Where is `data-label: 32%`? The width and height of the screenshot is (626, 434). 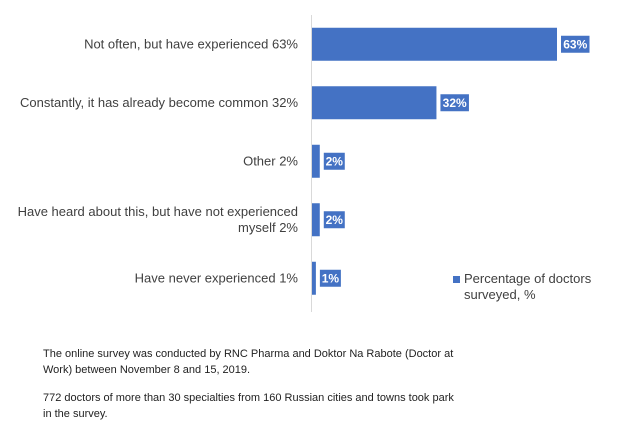 data-label: 32% is located at coordinates (455, 103).